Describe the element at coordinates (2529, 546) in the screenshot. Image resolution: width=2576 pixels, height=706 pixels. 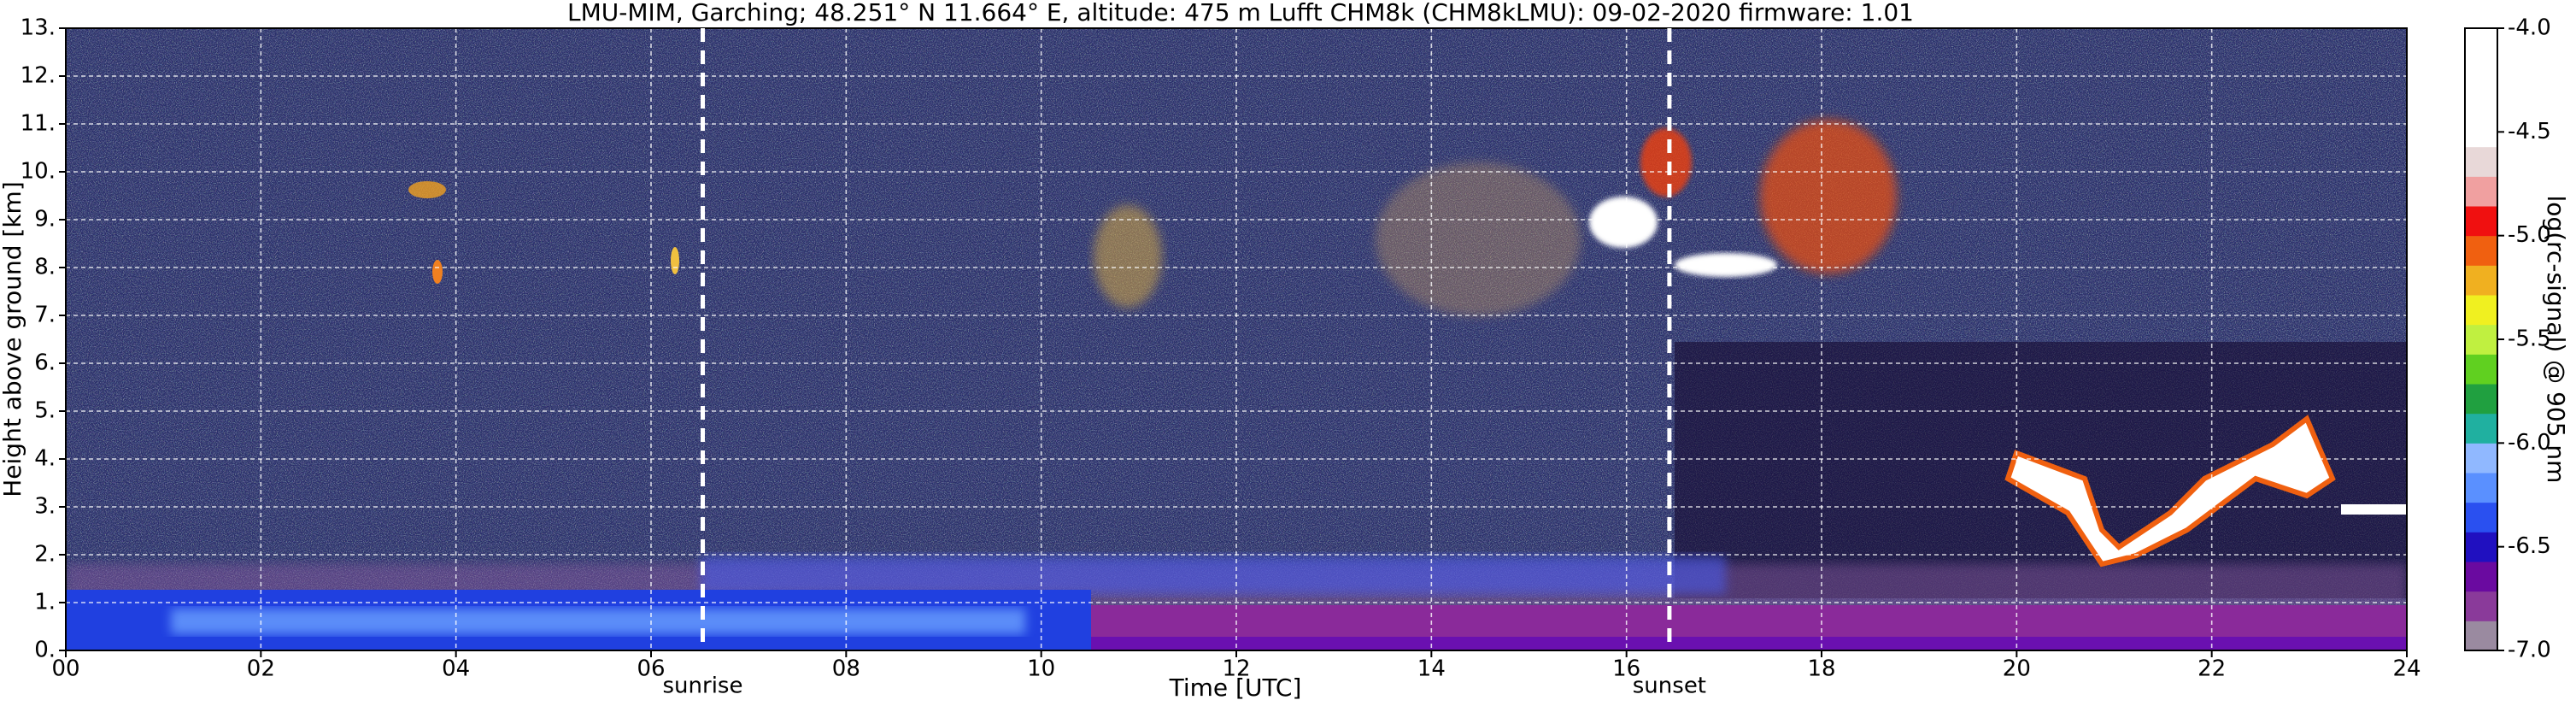
I see `colorbar-tick-label: -6.5` at that location.